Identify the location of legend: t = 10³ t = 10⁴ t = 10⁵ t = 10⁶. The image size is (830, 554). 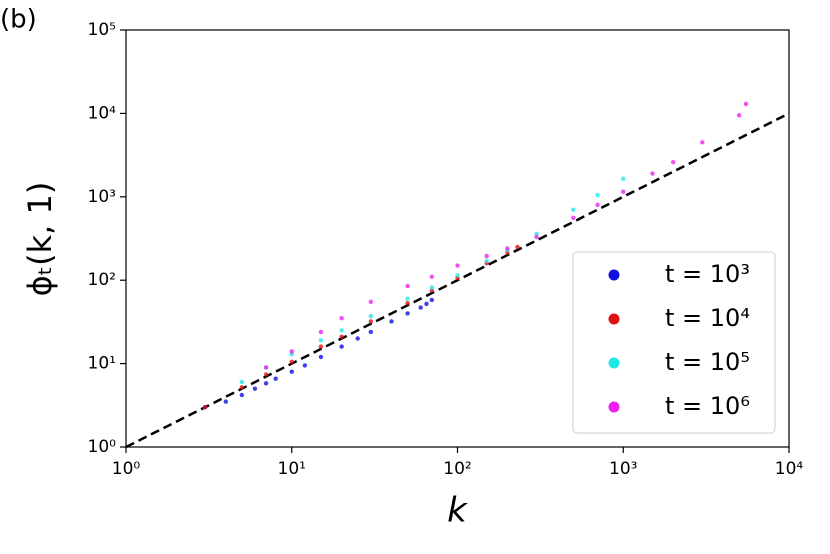
(674, 342).